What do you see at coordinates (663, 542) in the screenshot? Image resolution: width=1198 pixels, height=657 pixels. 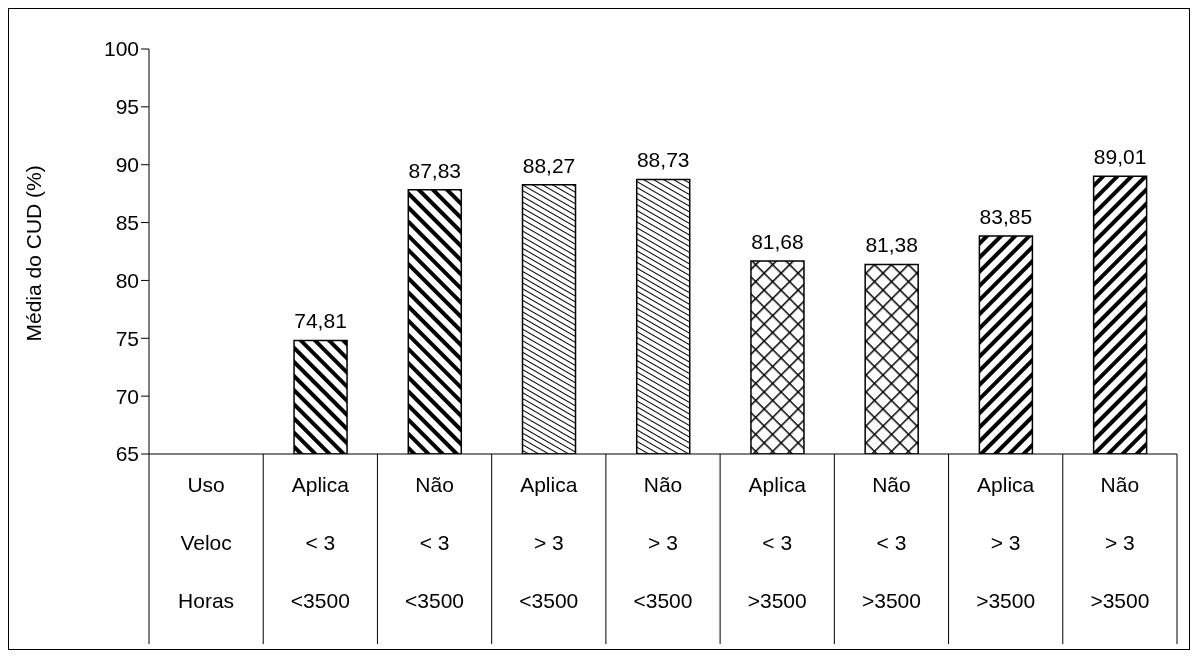 I see `category-label: Não > 3 <3500` at bounding box center [663, 542].